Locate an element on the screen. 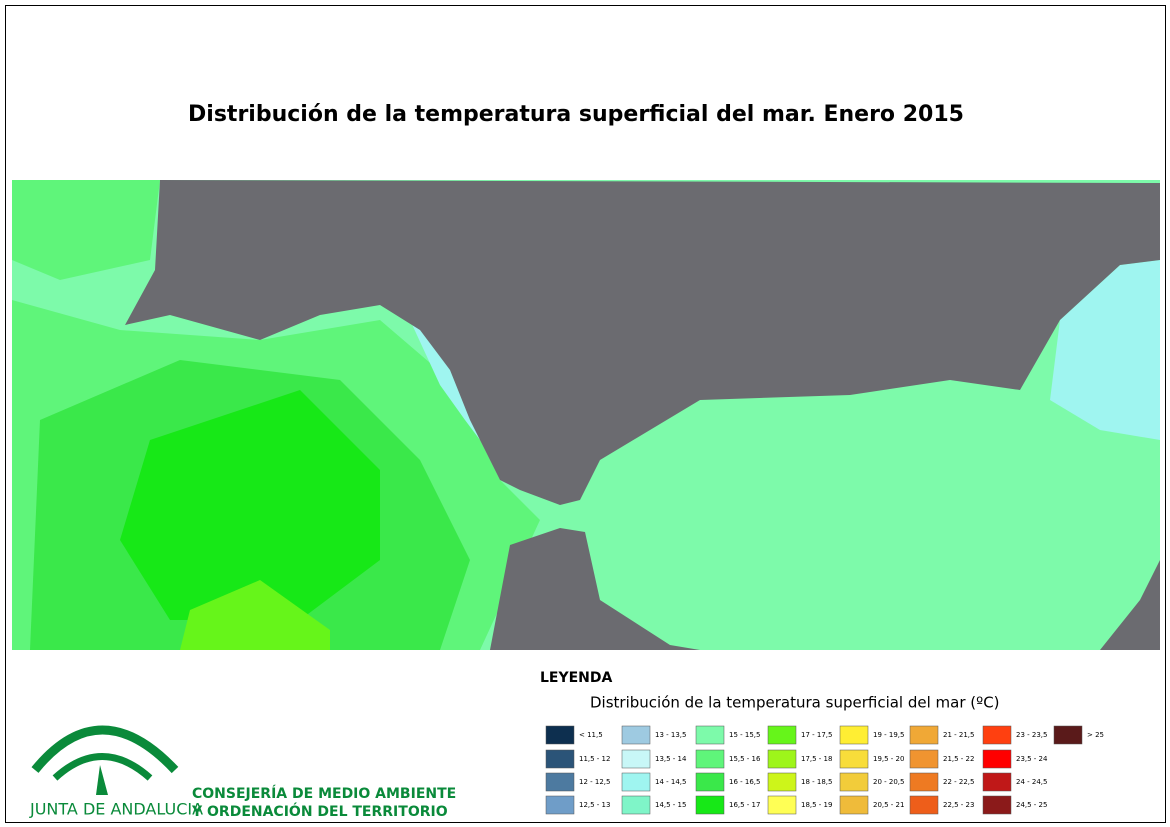  legend-label: < 11,5 is located at coordinates (591, 735).